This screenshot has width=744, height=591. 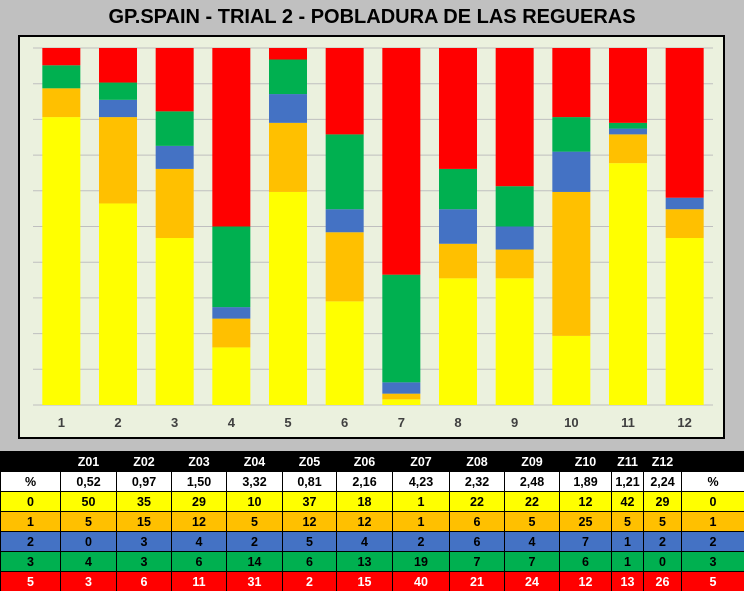 I want to click on table-cell: 2,24, so click(x=662, y=481).